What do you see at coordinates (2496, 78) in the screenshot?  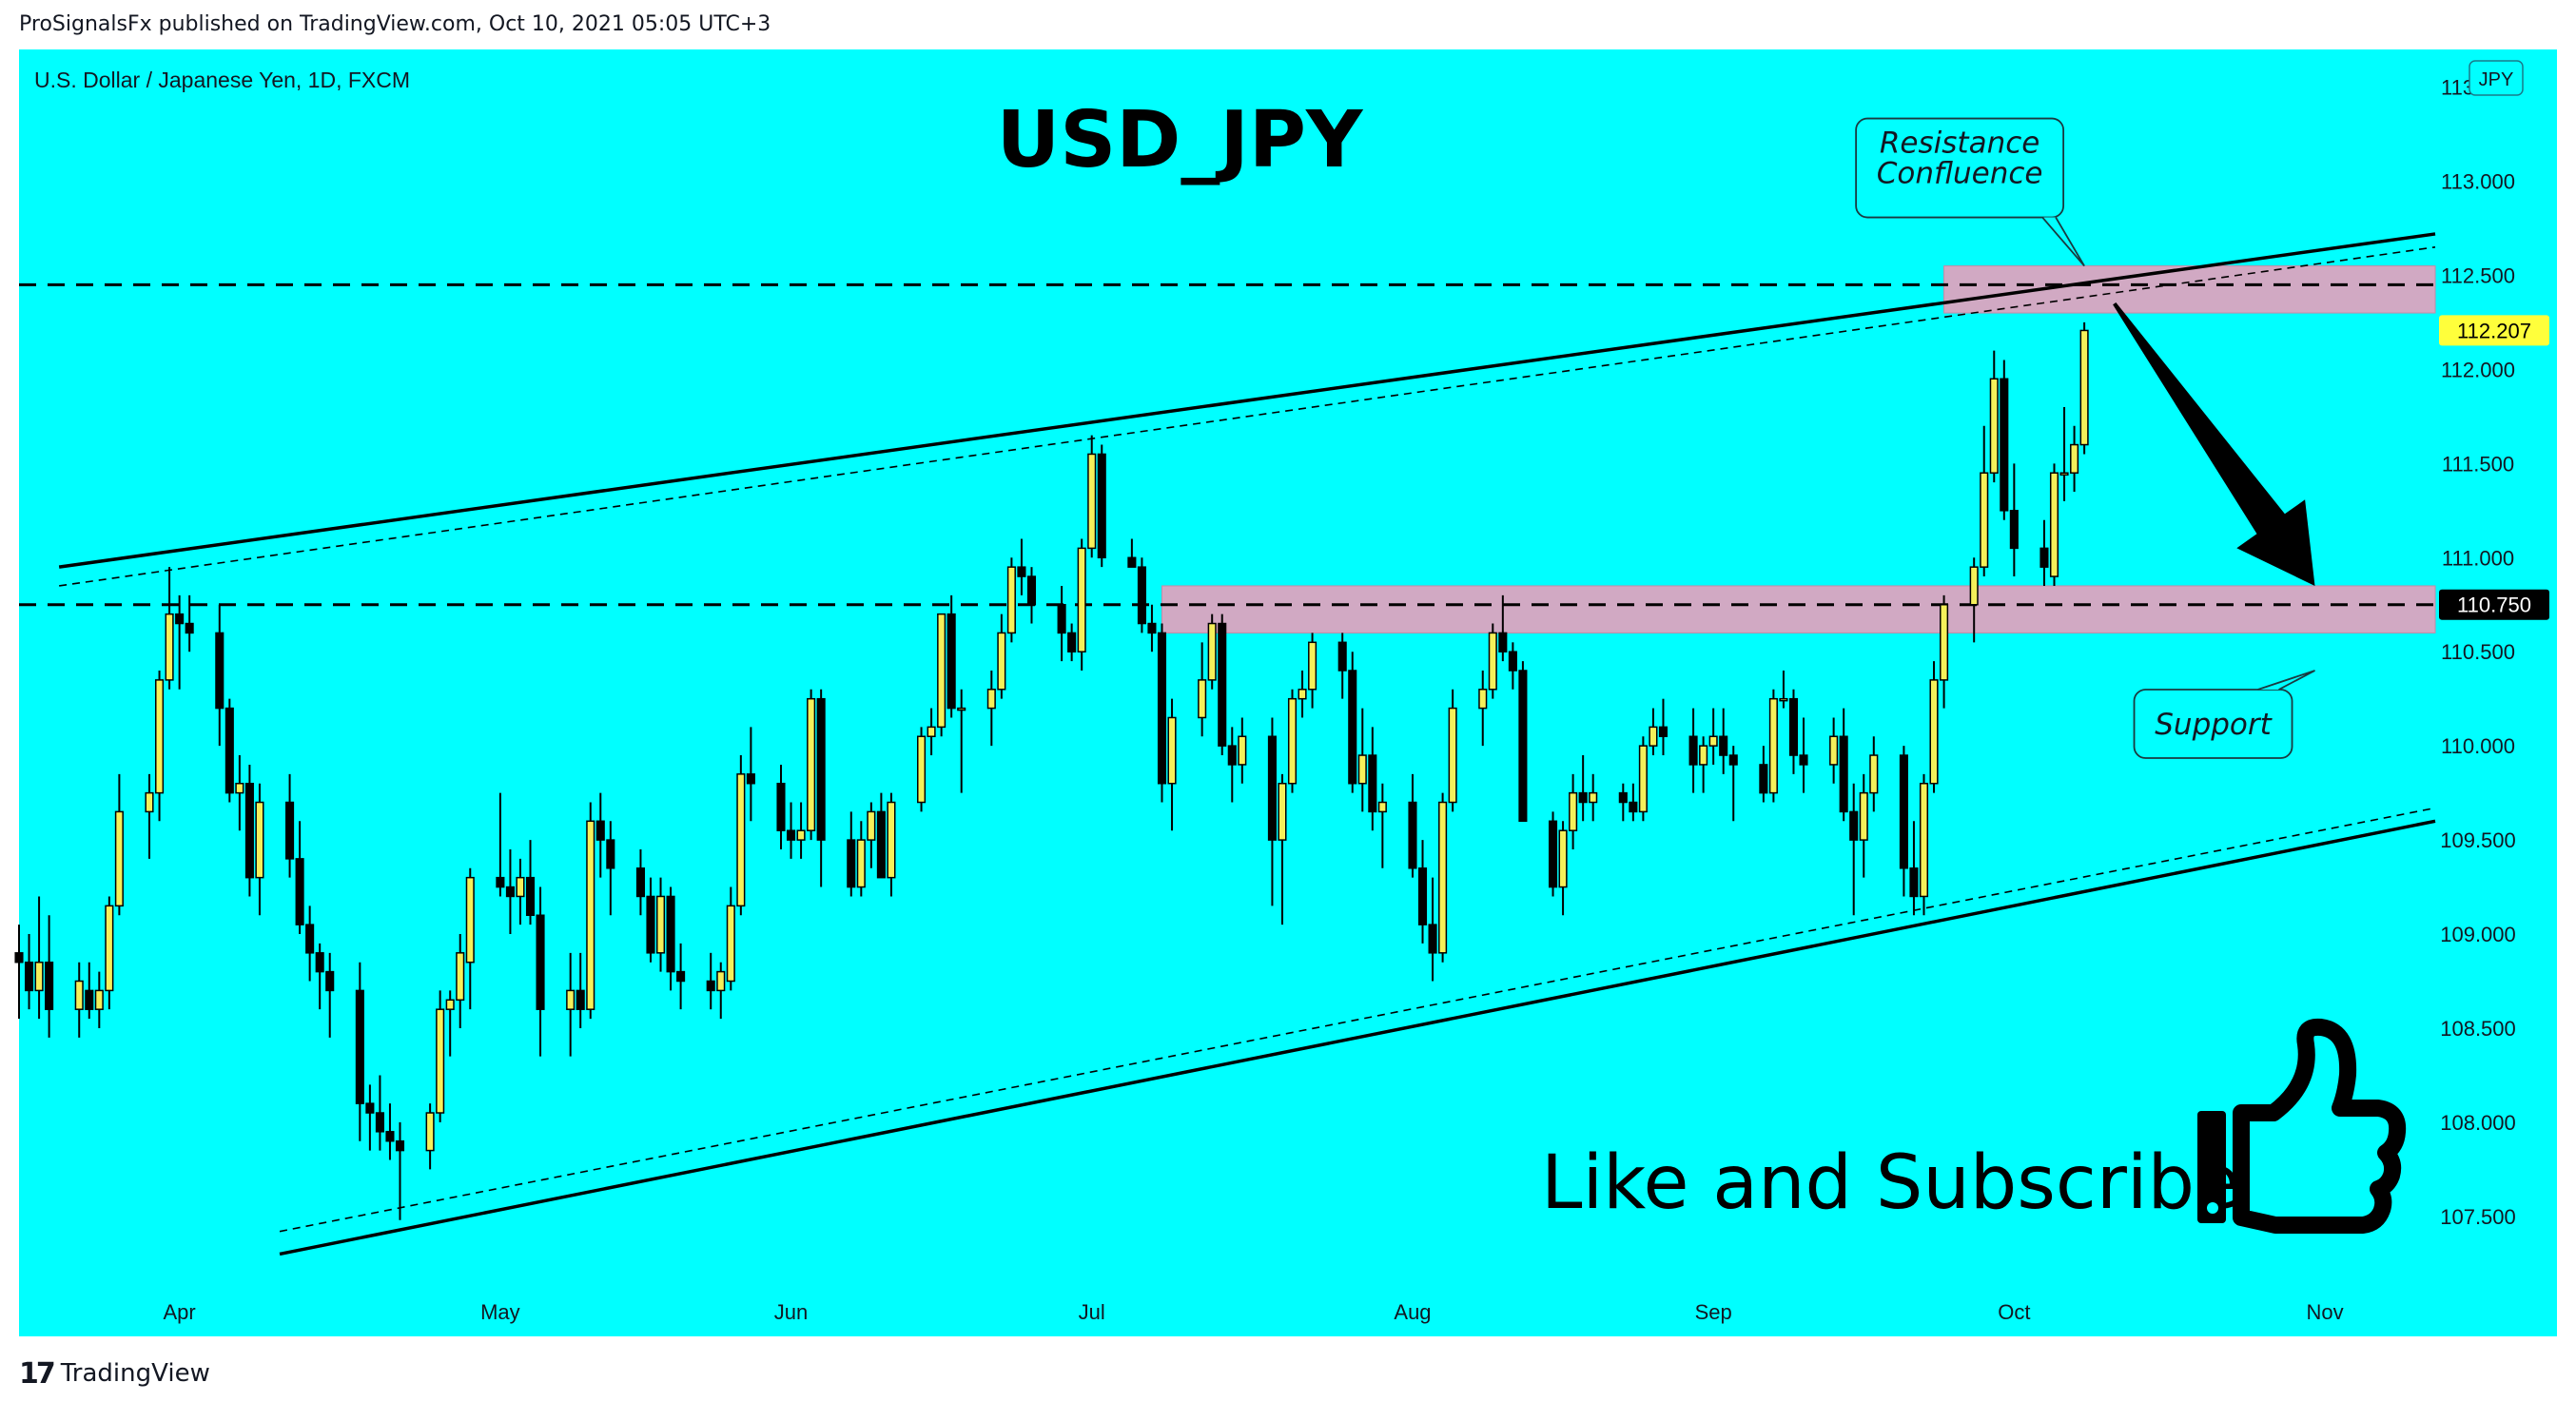 I see `currency-badge: JPY` at bounding box center [2496, 78].